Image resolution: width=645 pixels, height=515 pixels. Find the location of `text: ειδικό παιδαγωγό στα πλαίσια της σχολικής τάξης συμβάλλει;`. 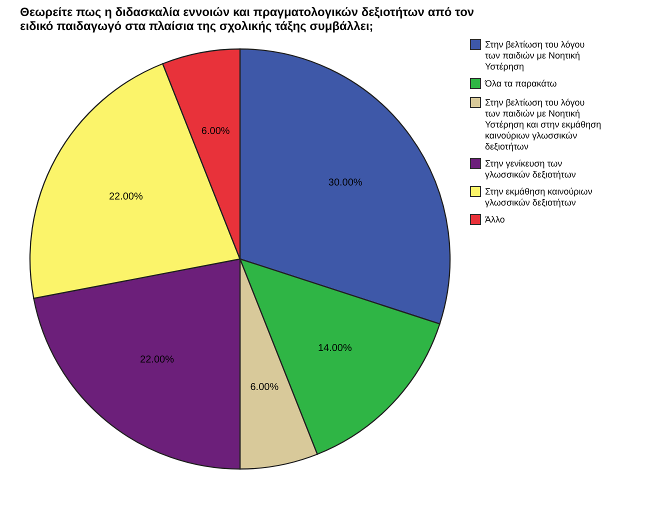

text: ειδικό παιδαγωγό στα πλαίσια της σχολικής τάξης συμβάλλει; is located at coordinates (197, 26).